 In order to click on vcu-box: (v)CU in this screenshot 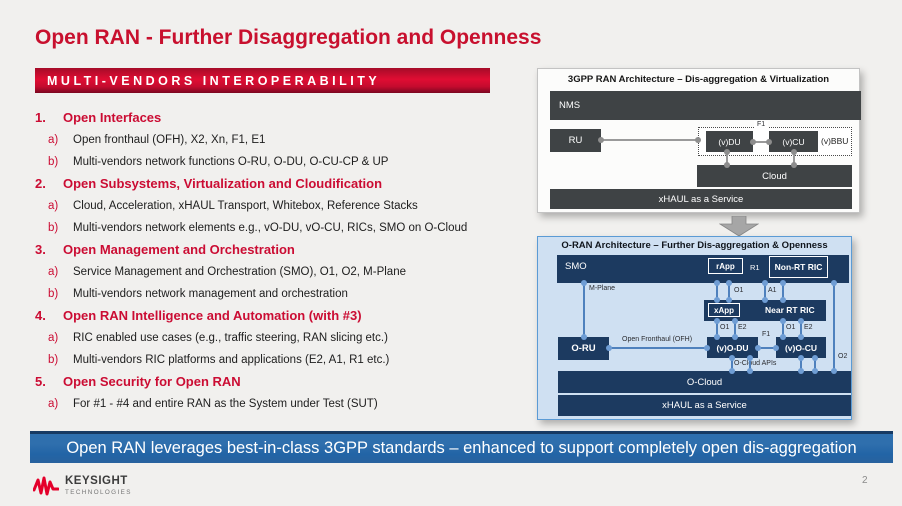, I will do `click(793, 141)`.